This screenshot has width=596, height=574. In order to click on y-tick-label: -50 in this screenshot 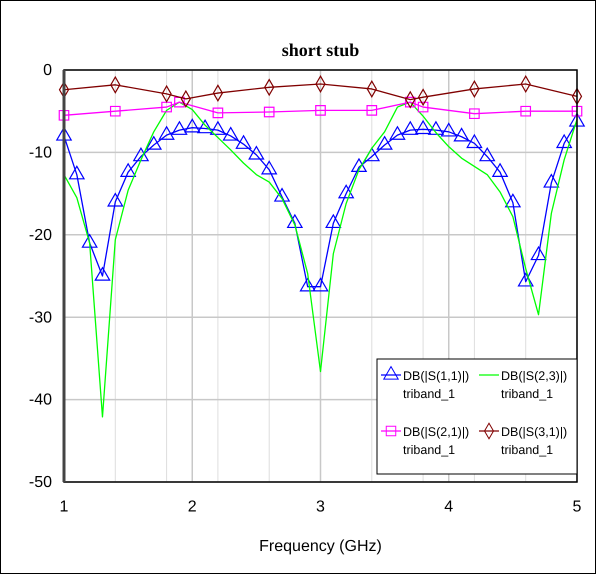, I will do `click(40, 483)`.